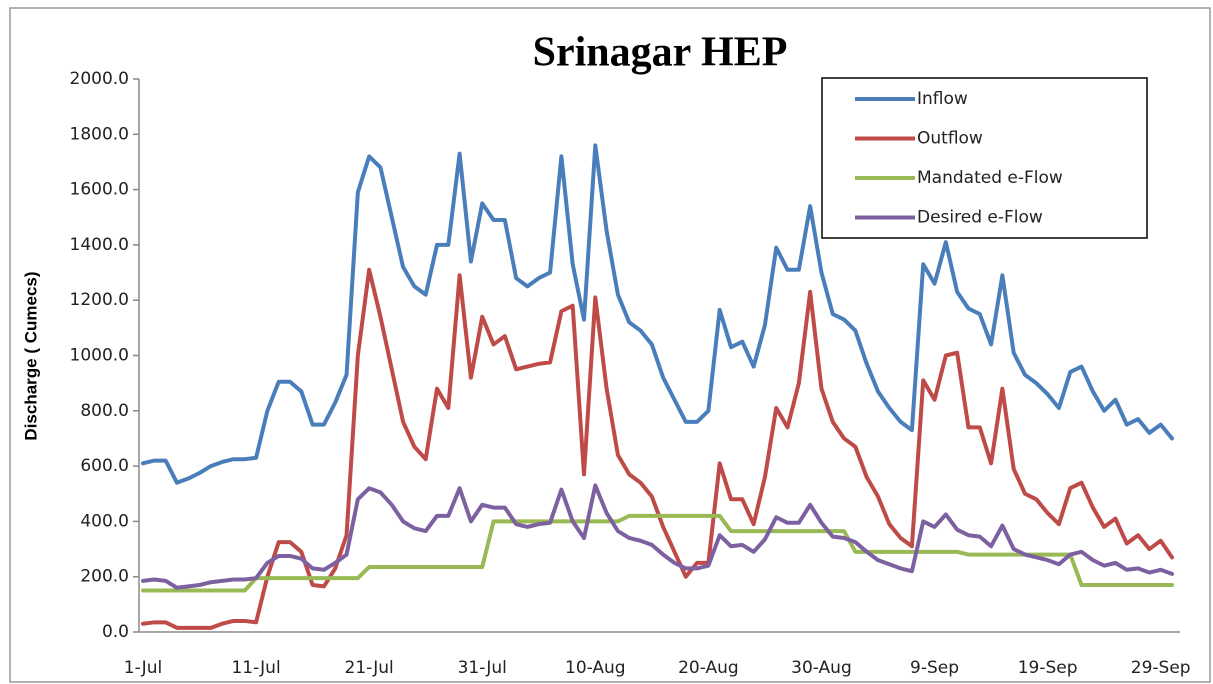 Image resolution: width=1213 pixels, height=684 pixels. Describe the element at coordinates (99, 245) in the screenshot. I see `y-tick-label: 1400.0` at that location.